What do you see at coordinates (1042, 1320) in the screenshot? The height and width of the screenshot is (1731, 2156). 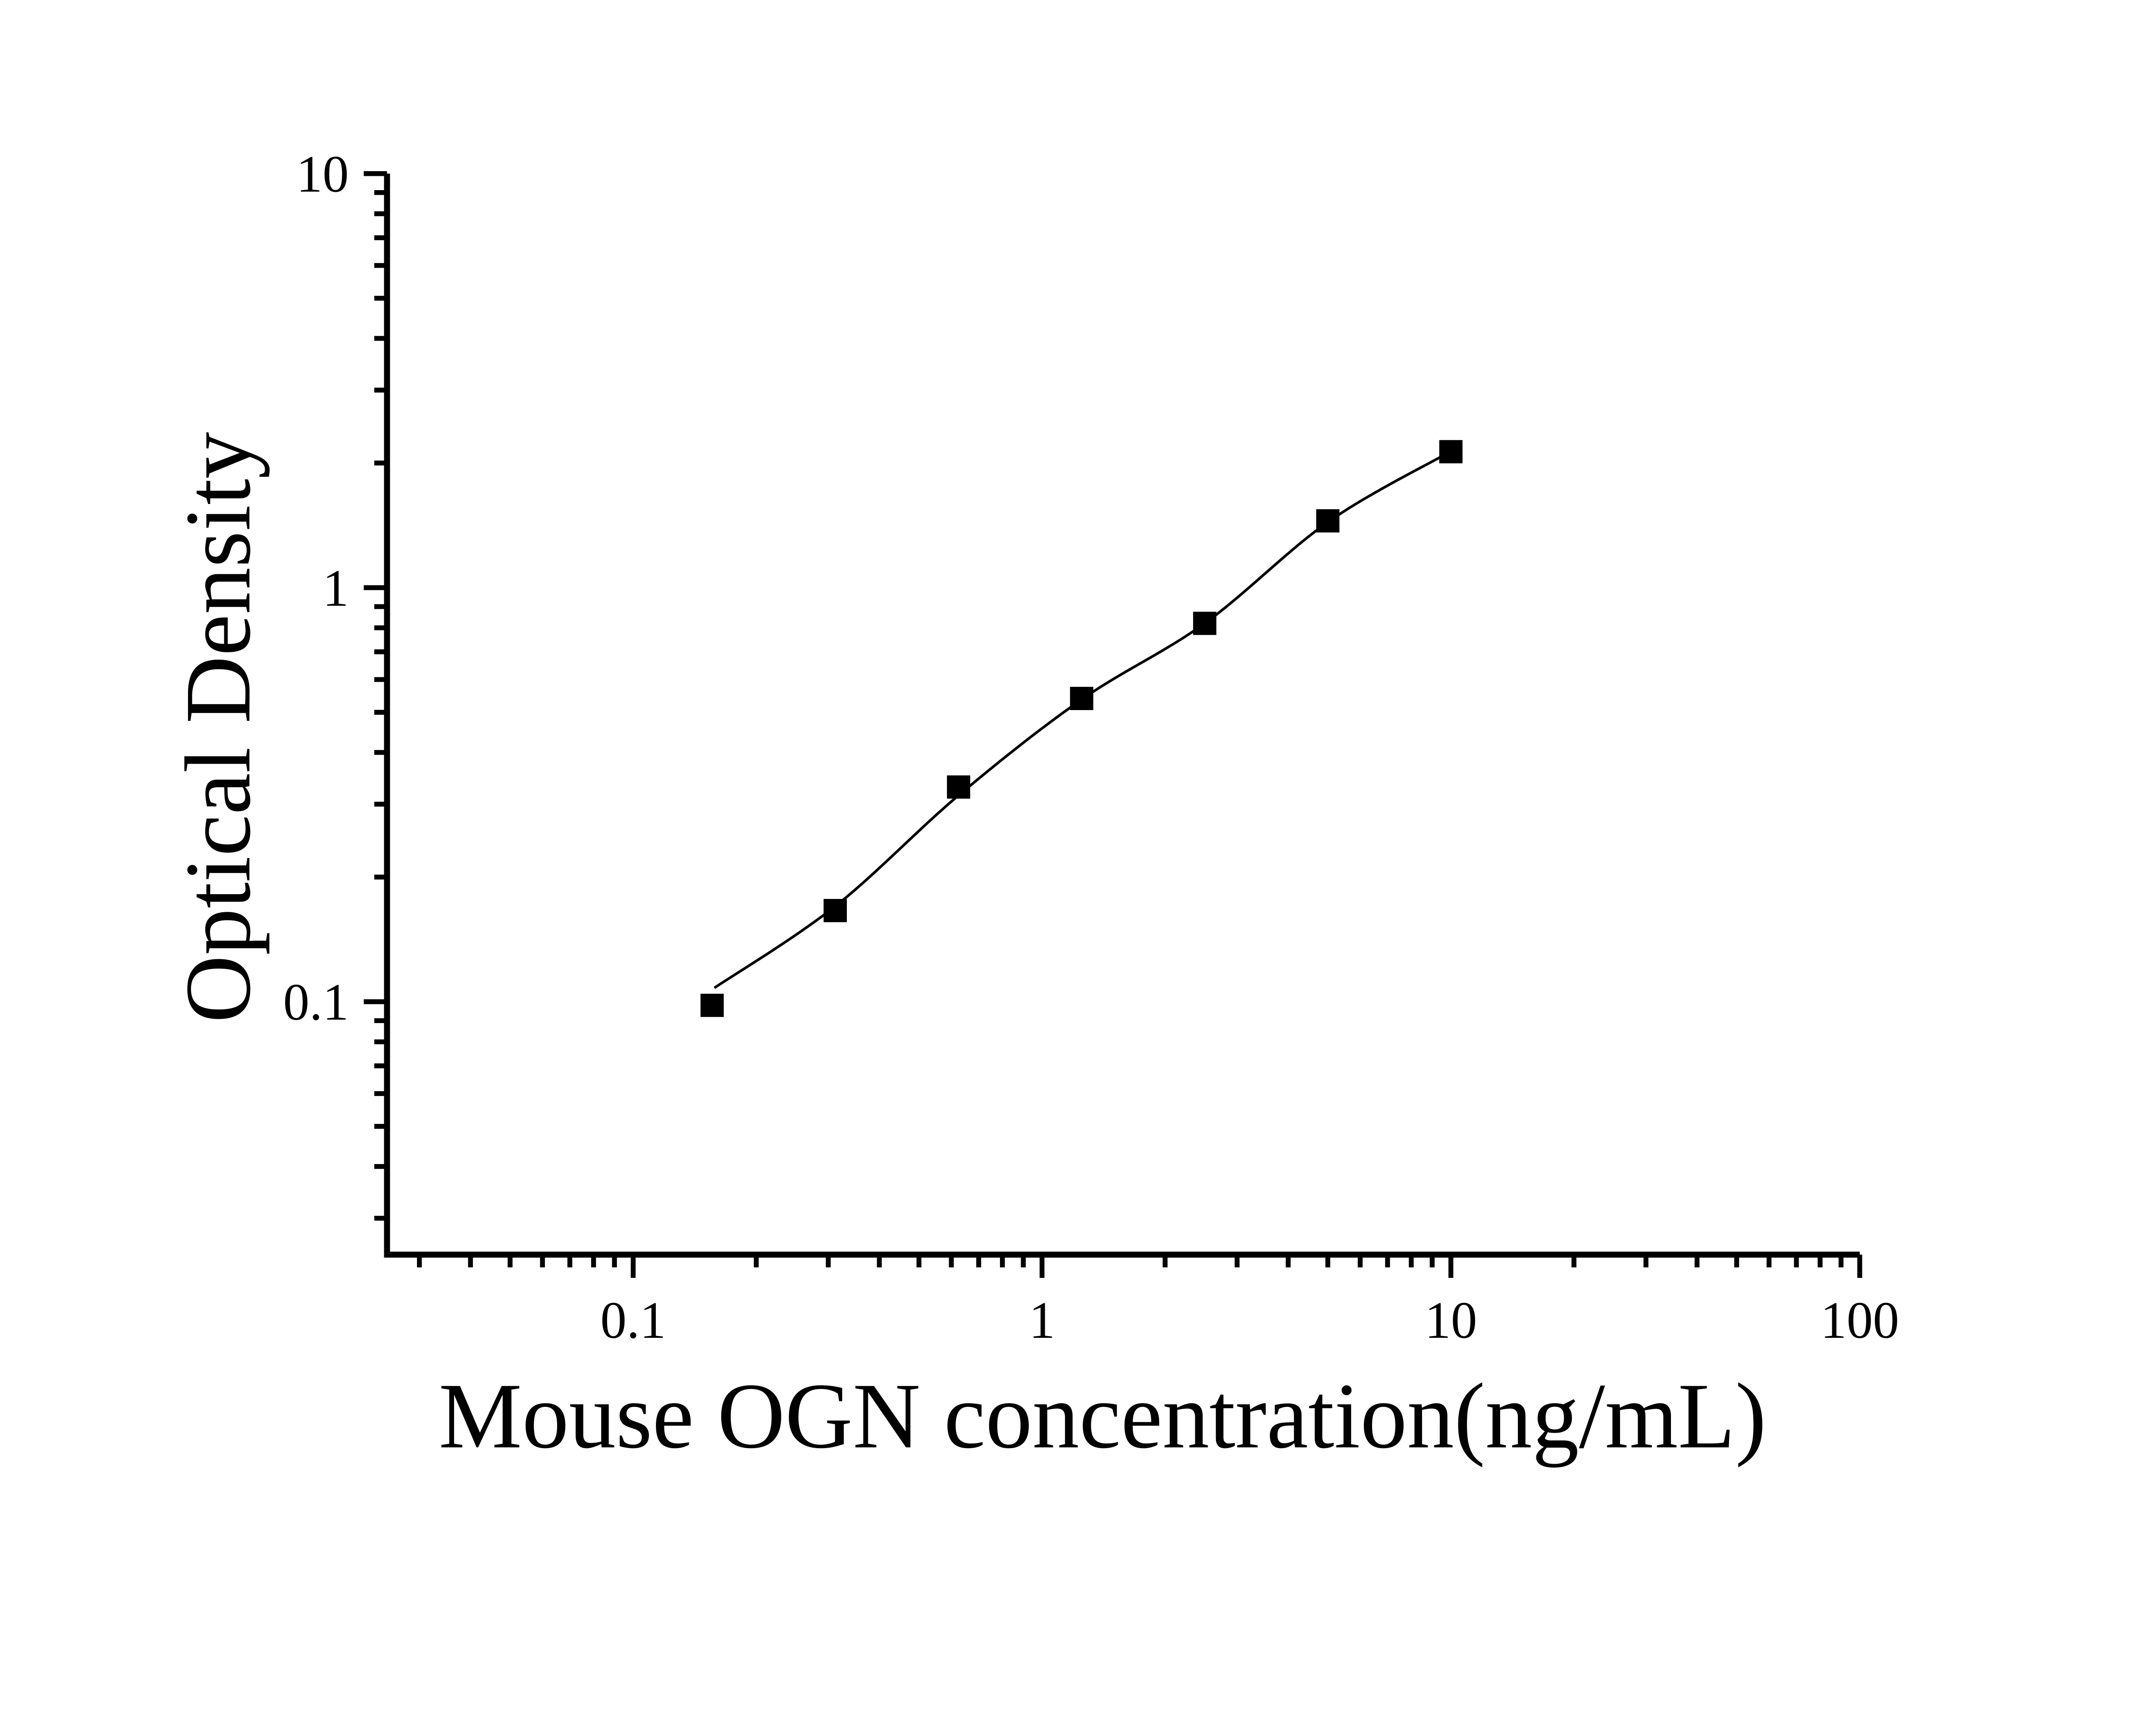 I see `x-tick-label: 1` at bounding box center [1042, 1320].